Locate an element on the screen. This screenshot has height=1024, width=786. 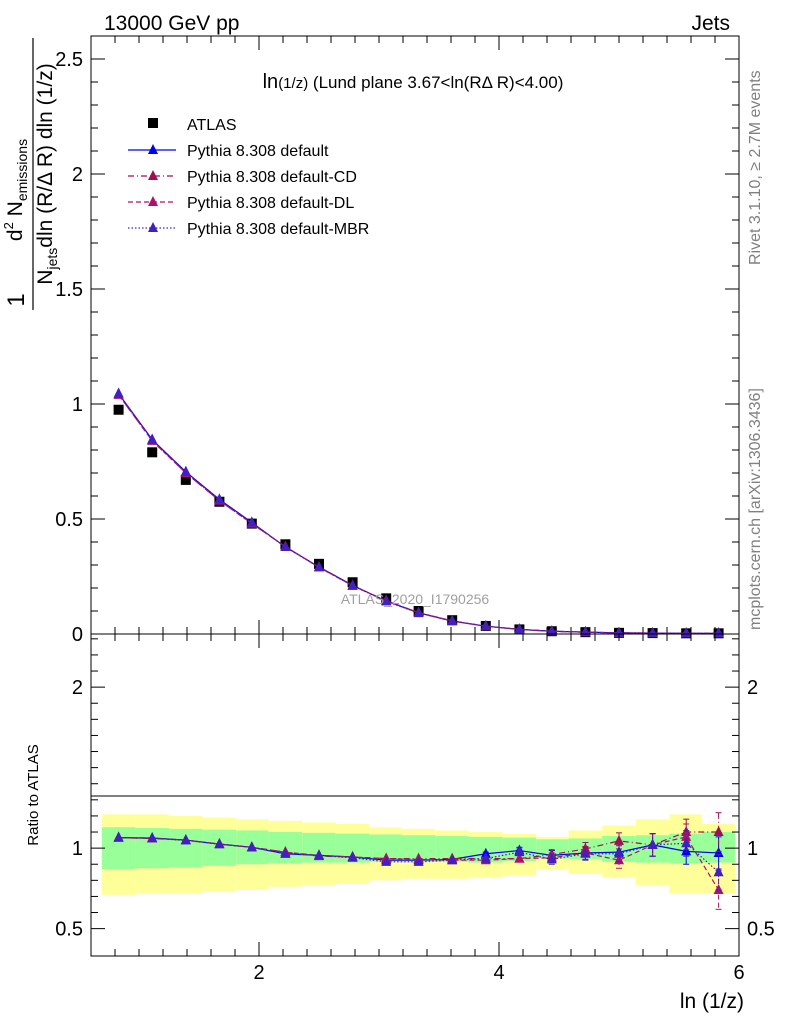
main-title: ln(1/z) (Lund plane 3.67<ln(RΔ R)<4.00) is located at coordinates (413, 82).